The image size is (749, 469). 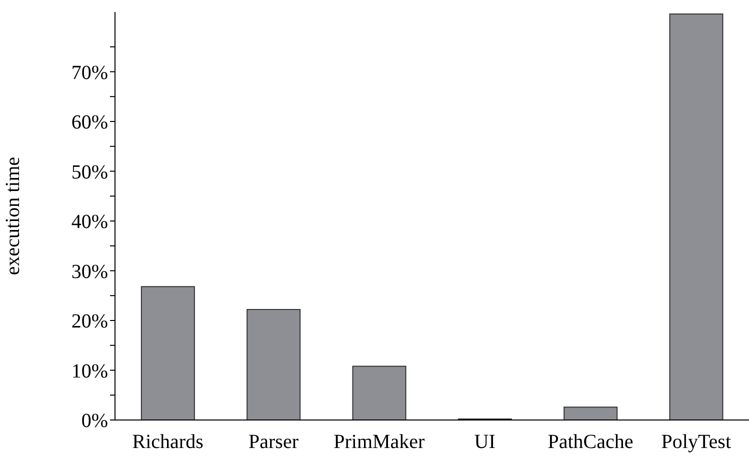 What do you see at coordinates (94, 421) in the screenshot?
I see `y-tick-label: 0%` at bounding box center [94, 421].